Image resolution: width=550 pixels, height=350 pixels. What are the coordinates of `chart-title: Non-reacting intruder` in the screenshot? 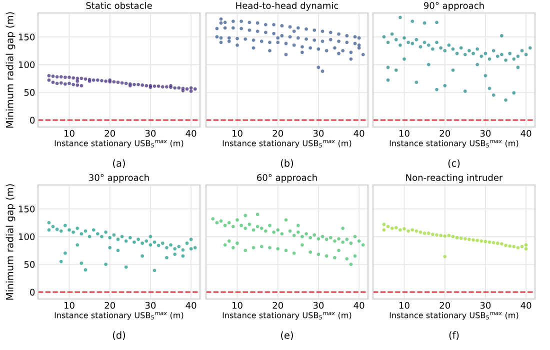 It's located at (454, 178).